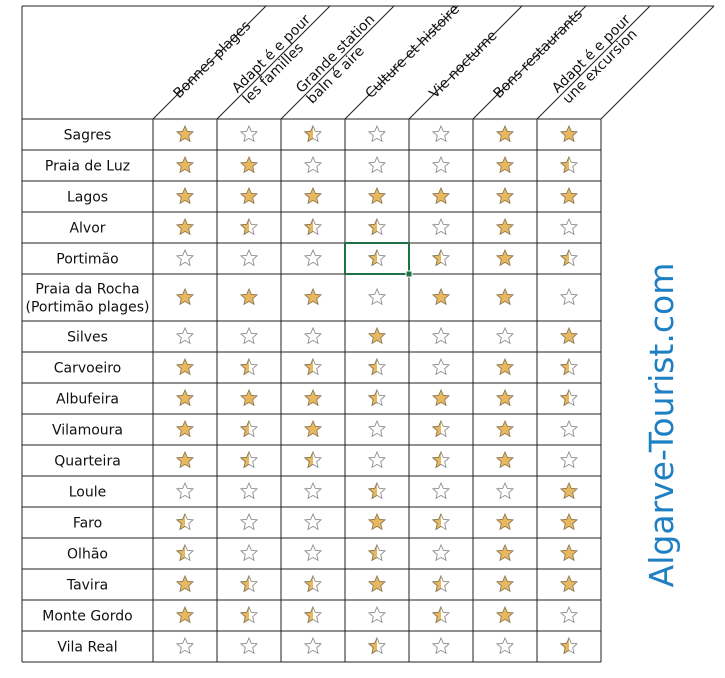 The image size is (725, 678). What do you see at coordinates (87, 290) in the screenshot?
I see `row-label: Praia da Rocha` at bounding box center [87, 290].